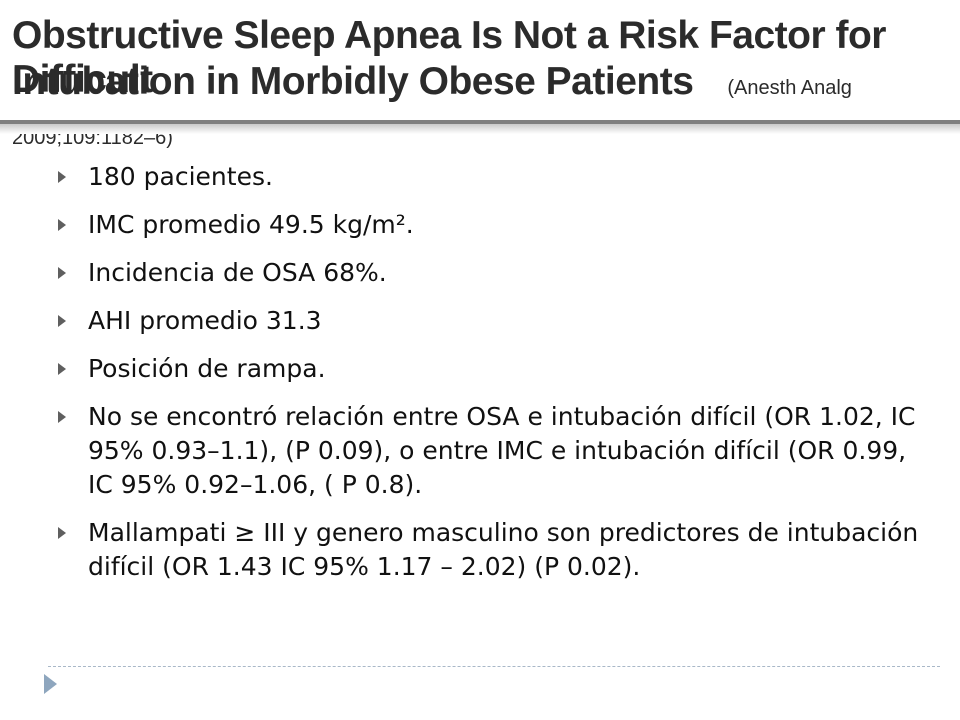 The height and width of the screenshot is (720, 960). I want to click on bullet-text: Incidencia de OSA 68%., so click(237, 272).